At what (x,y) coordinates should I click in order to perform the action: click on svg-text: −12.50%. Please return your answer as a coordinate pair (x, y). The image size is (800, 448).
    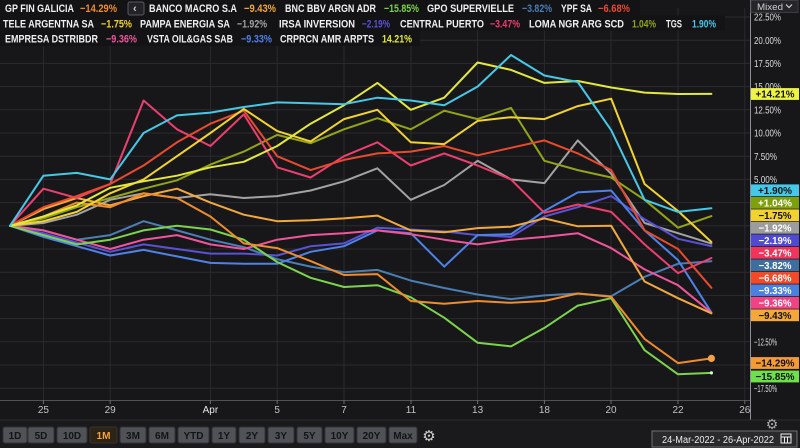
    Looking at the image, I should click on (765, 342).